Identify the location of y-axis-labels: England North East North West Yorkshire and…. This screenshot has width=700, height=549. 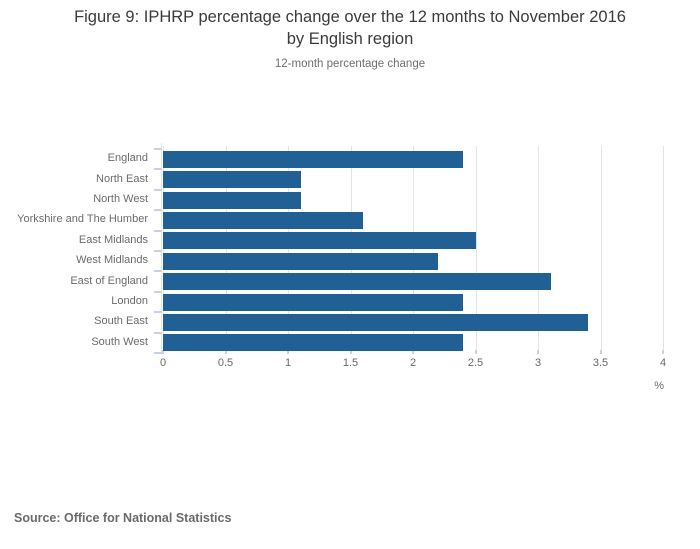
(74, 251).